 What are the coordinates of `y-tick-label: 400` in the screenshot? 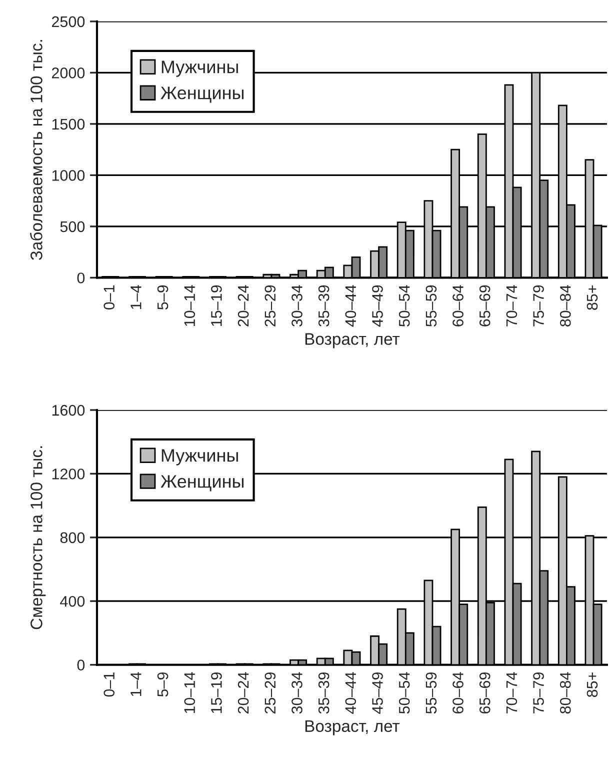 It's located at (72, 601).